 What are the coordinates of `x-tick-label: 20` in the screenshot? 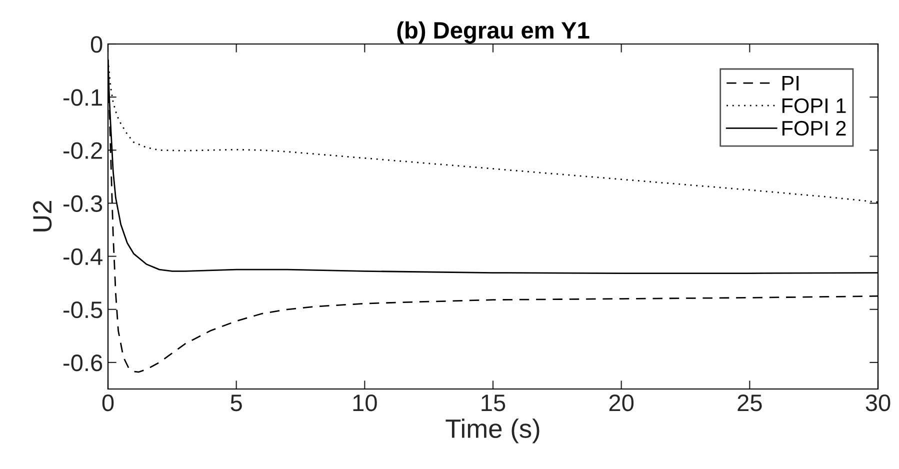 It's located at (621, 403).